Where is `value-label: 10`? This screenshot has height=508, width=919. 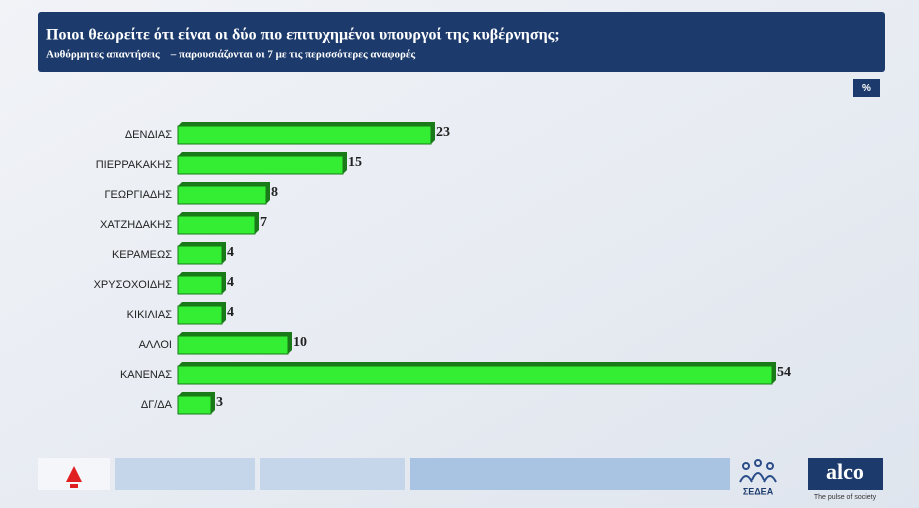
value-label: 10 is located at coordinates (300, 342).